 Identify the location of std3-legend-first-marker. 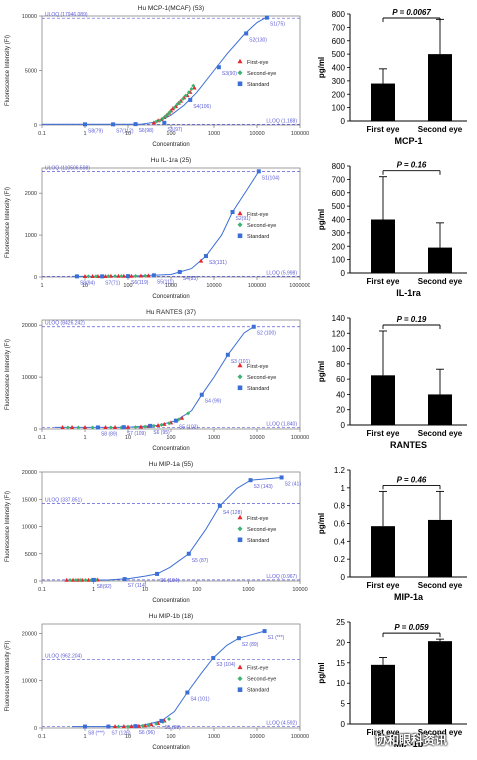
(240, 365).